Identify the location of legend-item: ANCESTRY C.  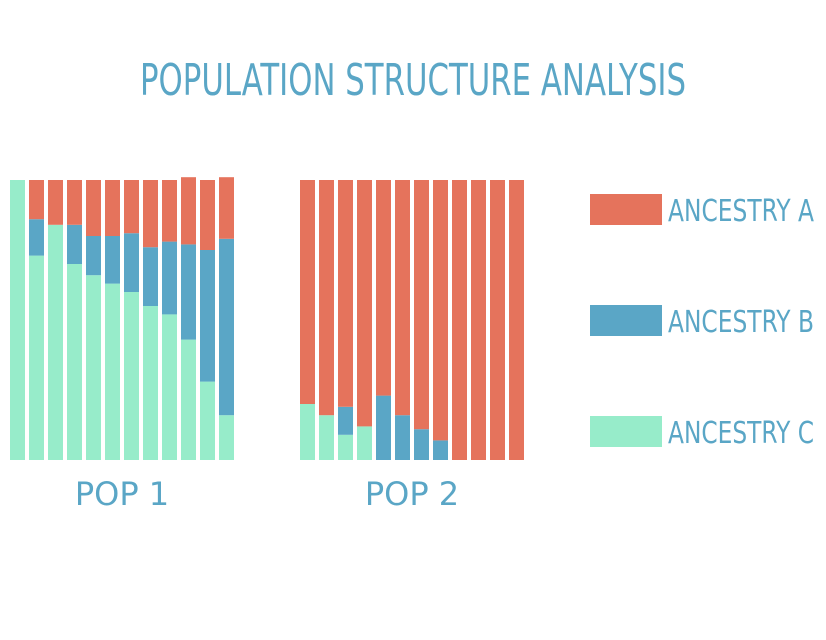
(702, 433).